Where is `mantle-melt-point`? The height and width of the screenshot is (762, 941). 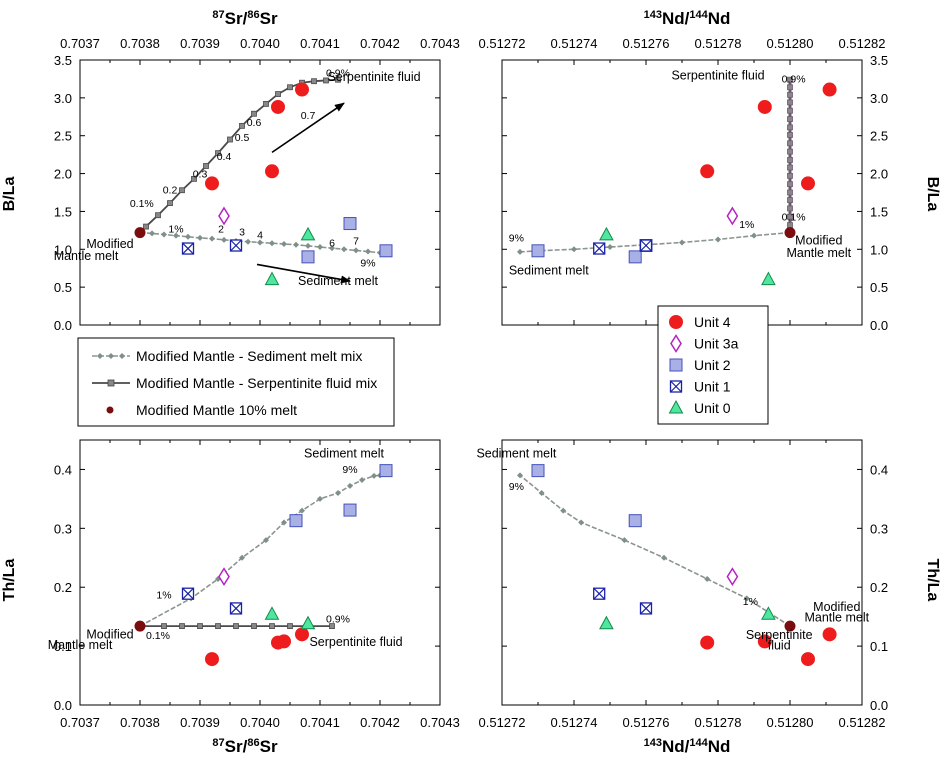 mantle-melt-point is located at coordinates (790, 233).